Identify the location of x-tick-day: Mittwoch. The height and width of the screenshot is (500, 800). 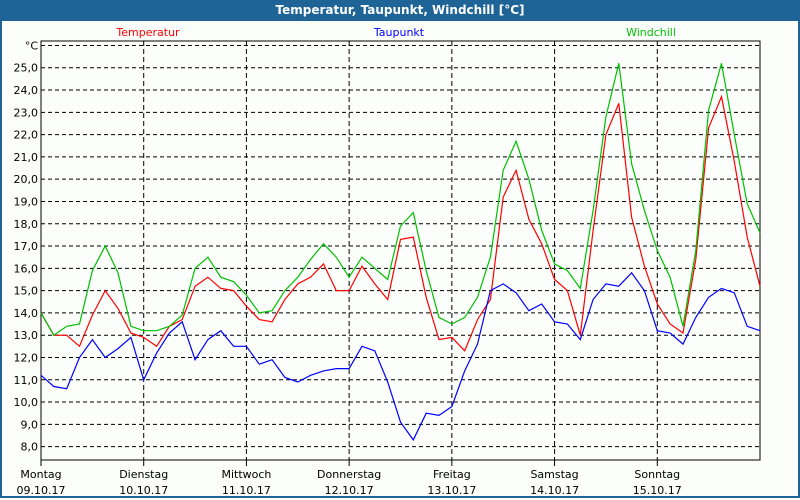
(246, 474).